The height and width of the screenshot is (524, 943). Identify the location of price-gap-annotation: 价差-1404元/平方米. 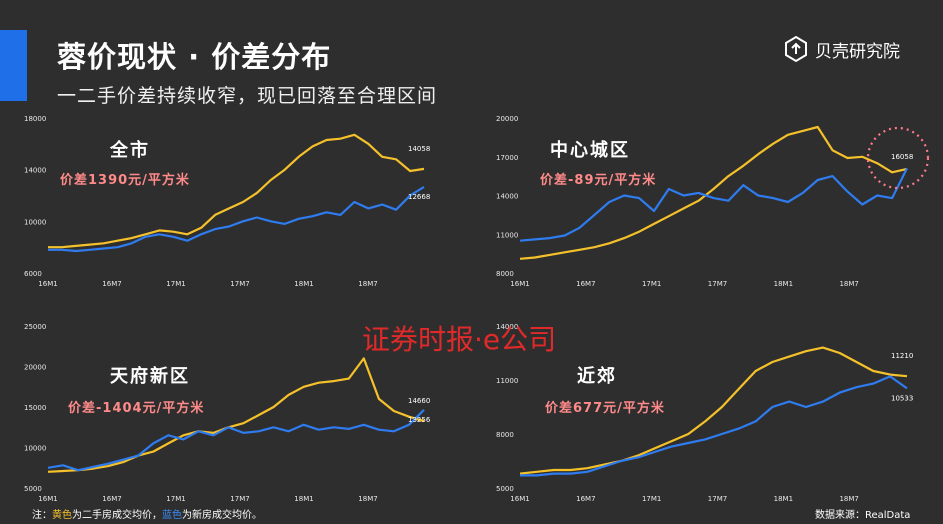
(136, 408).